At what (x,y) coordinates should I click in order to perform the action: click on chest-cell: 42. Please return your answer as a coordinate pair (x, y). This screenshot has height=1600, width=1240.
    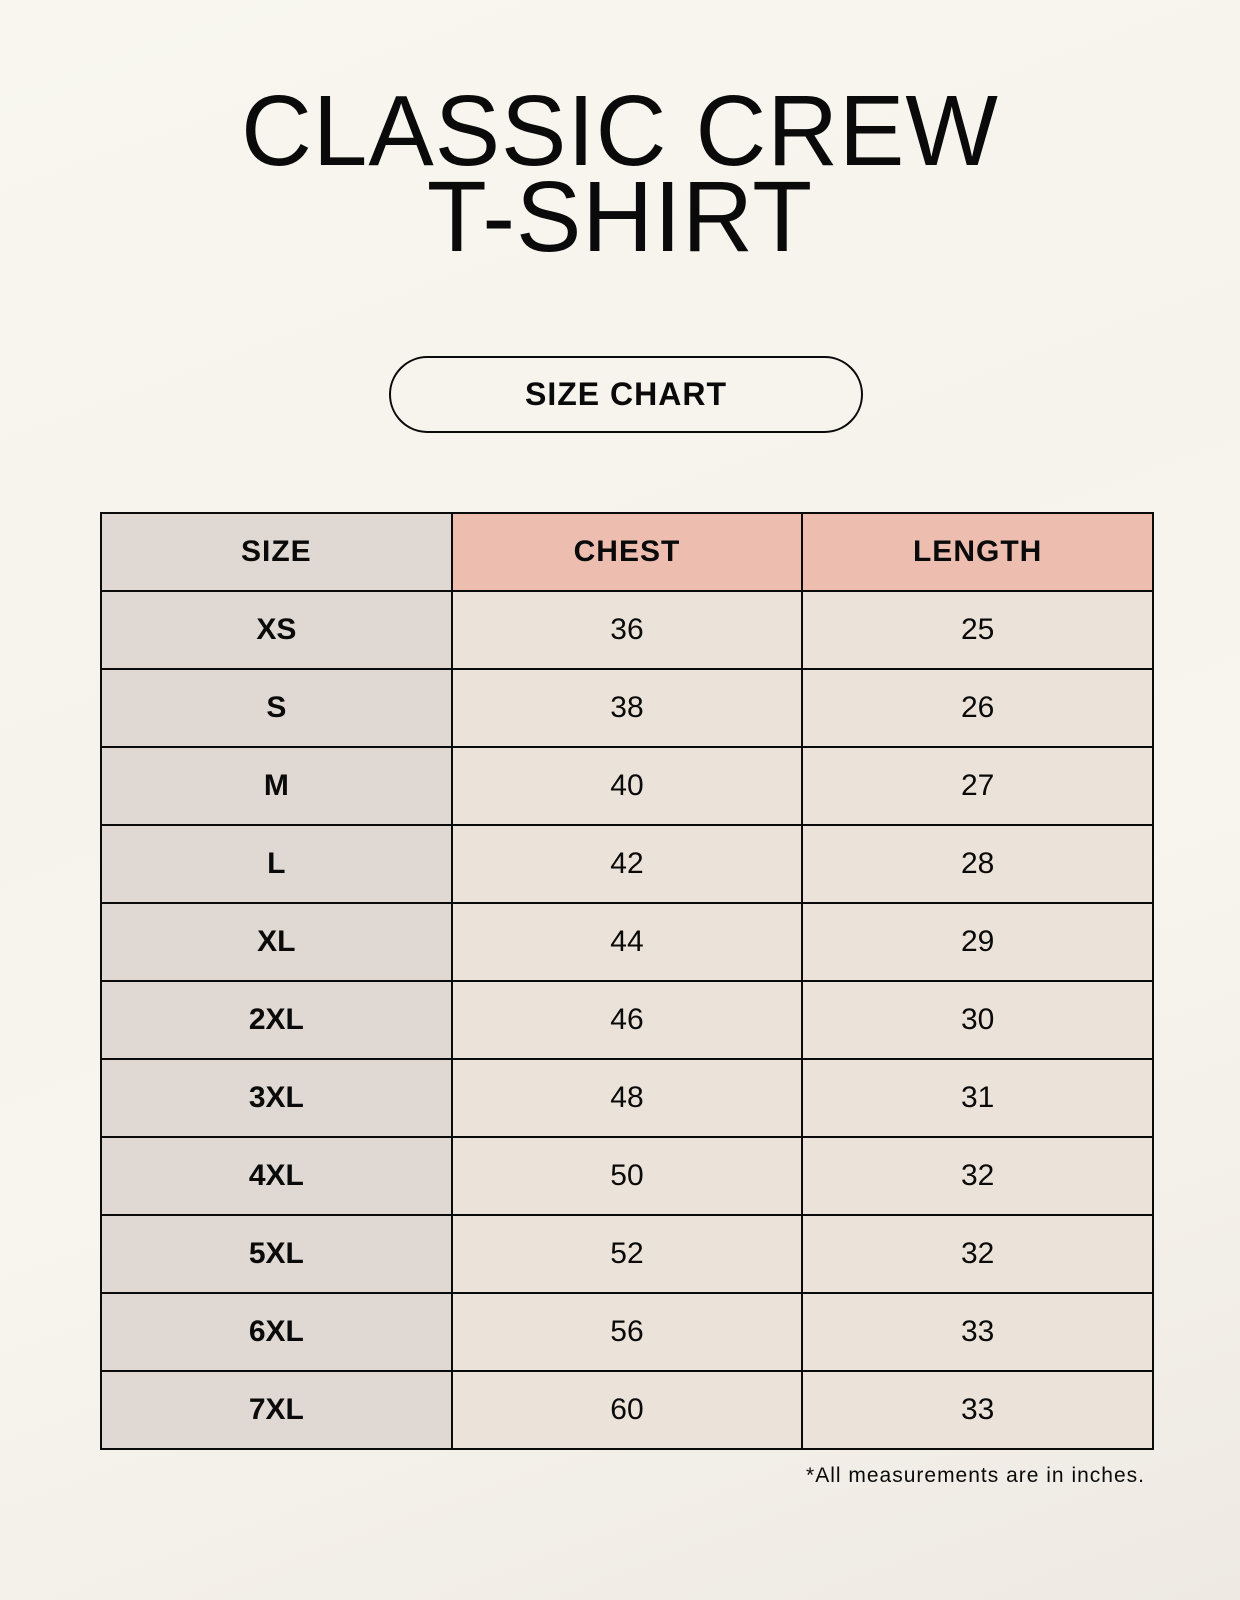
    Looking at the image, I should click on (627, 864).